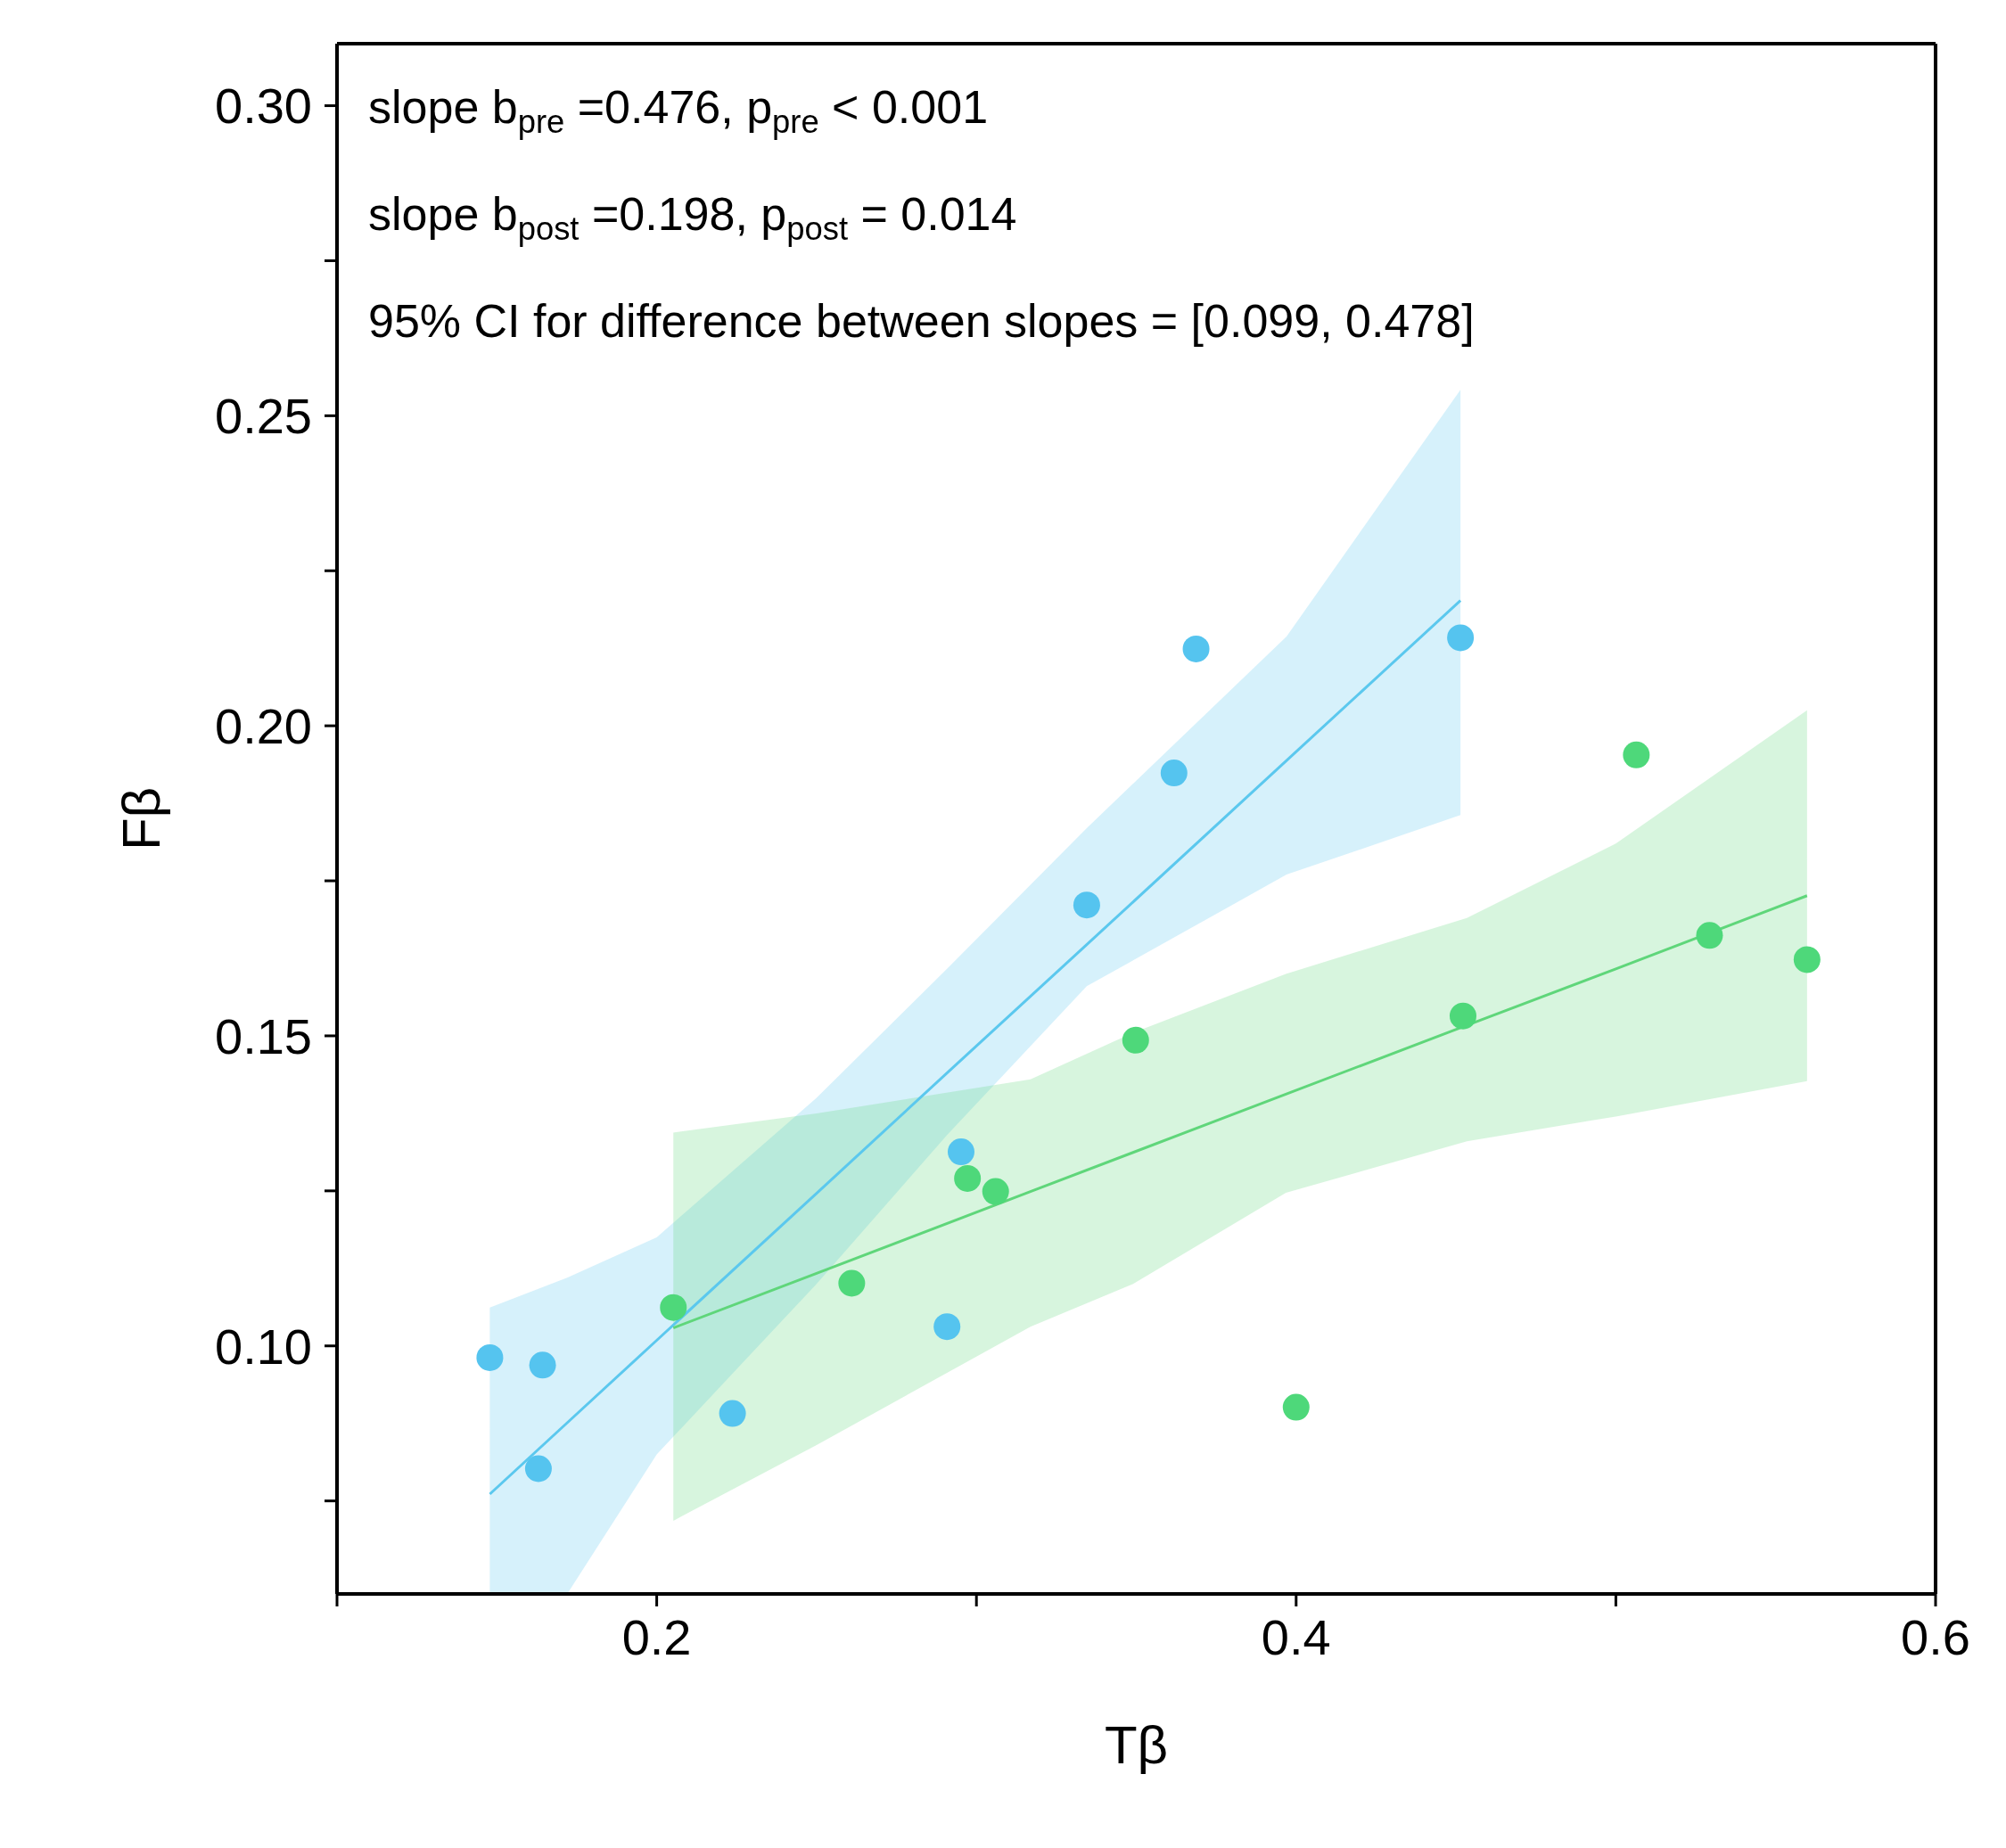 This screenshot has height=1848, width=2006. I want to click on line-series, so click(1240, 1112).